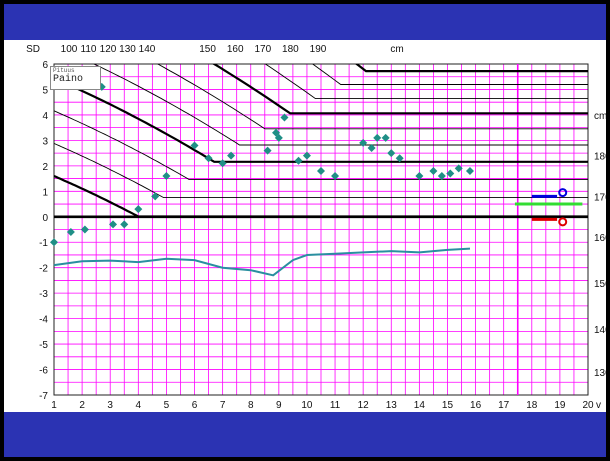  I want to click on top-axis-tick-label: 130, so click(127, 49).